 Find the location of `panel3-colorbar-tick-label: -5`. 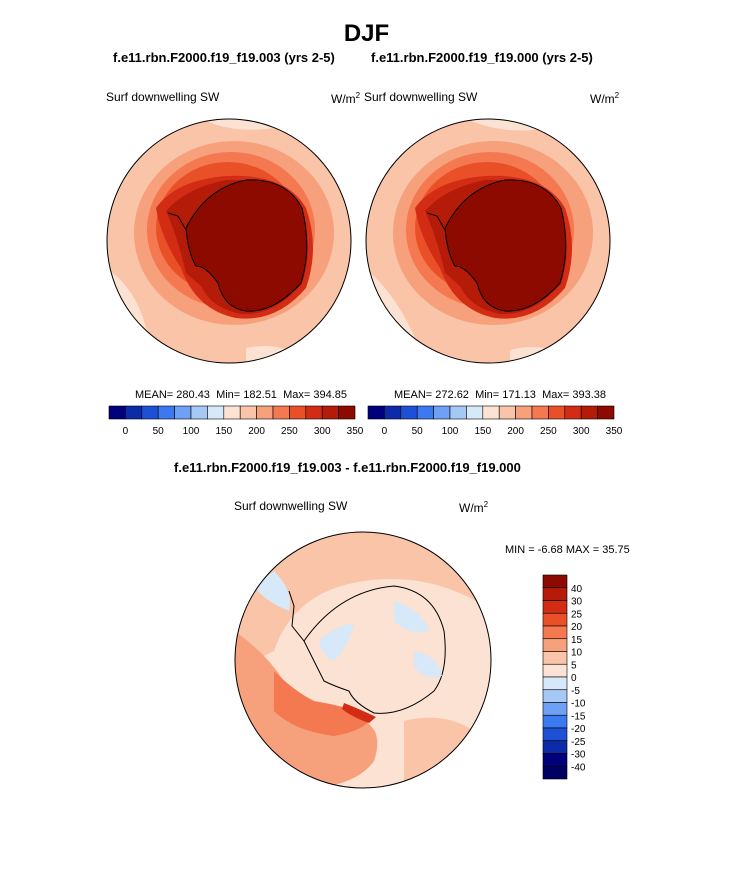

panel3-colorbar-tick-label: -5 is located at coordinates (575, 691).